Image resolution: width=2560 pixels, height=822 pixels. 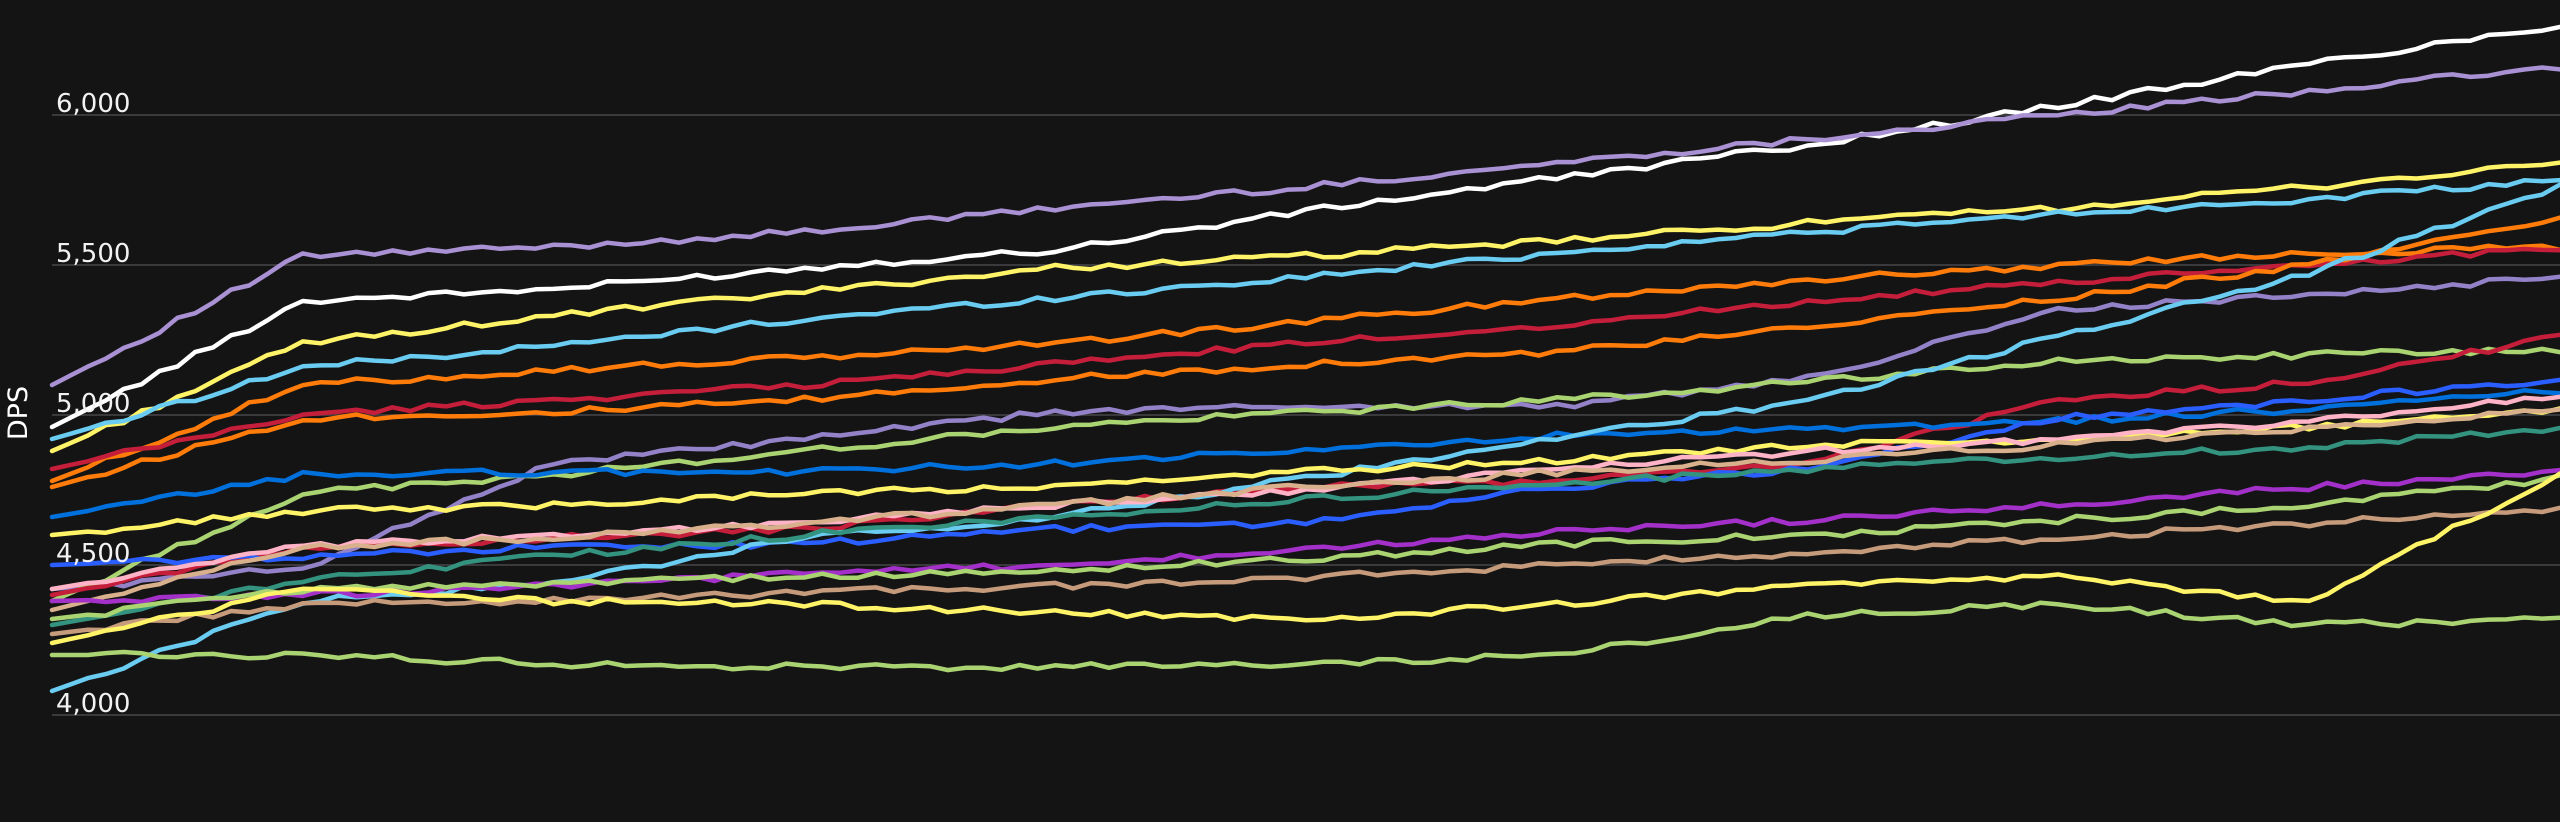 What do you see at coordinates (18, 413) in the screenshot?
I see `y-axis-title: DPS` at bounding box center [18, 413].